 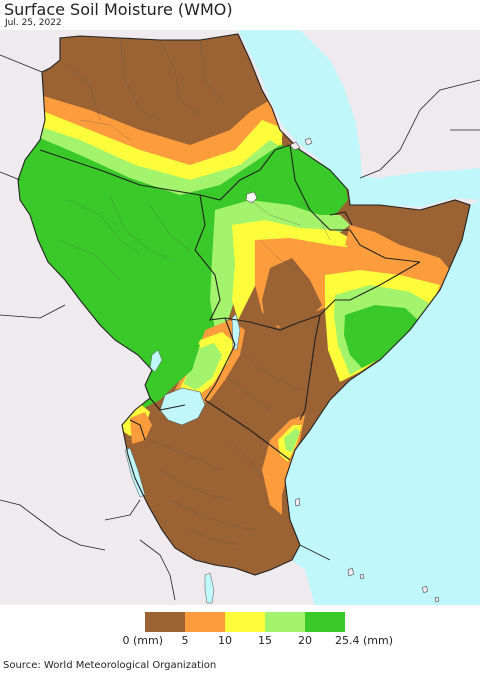 I want to click on legend-tick-label: 20, so click(x=305, y=640).